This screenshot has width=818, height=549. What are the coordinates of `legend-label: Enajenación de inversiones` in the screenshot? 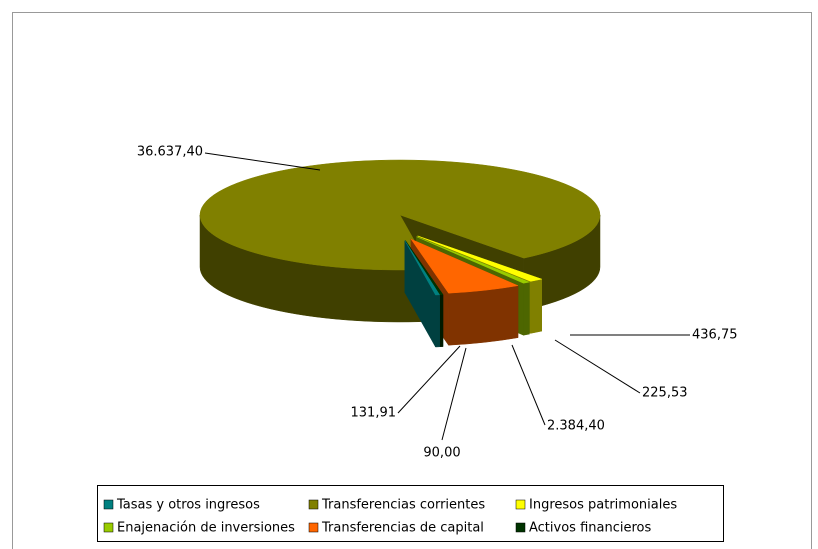 It's located at (206, 528).